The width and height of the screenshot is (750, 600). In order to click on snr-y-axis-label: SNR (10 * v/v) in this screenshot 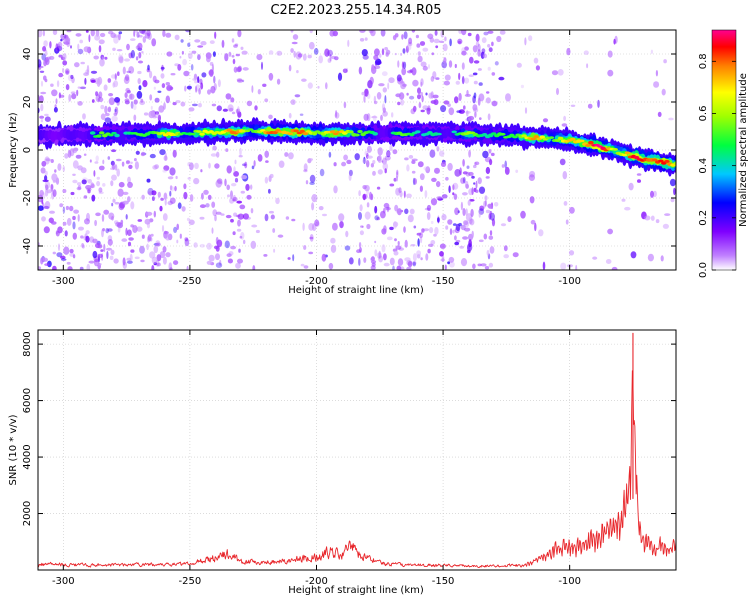, I will do `click(13, 449)`.